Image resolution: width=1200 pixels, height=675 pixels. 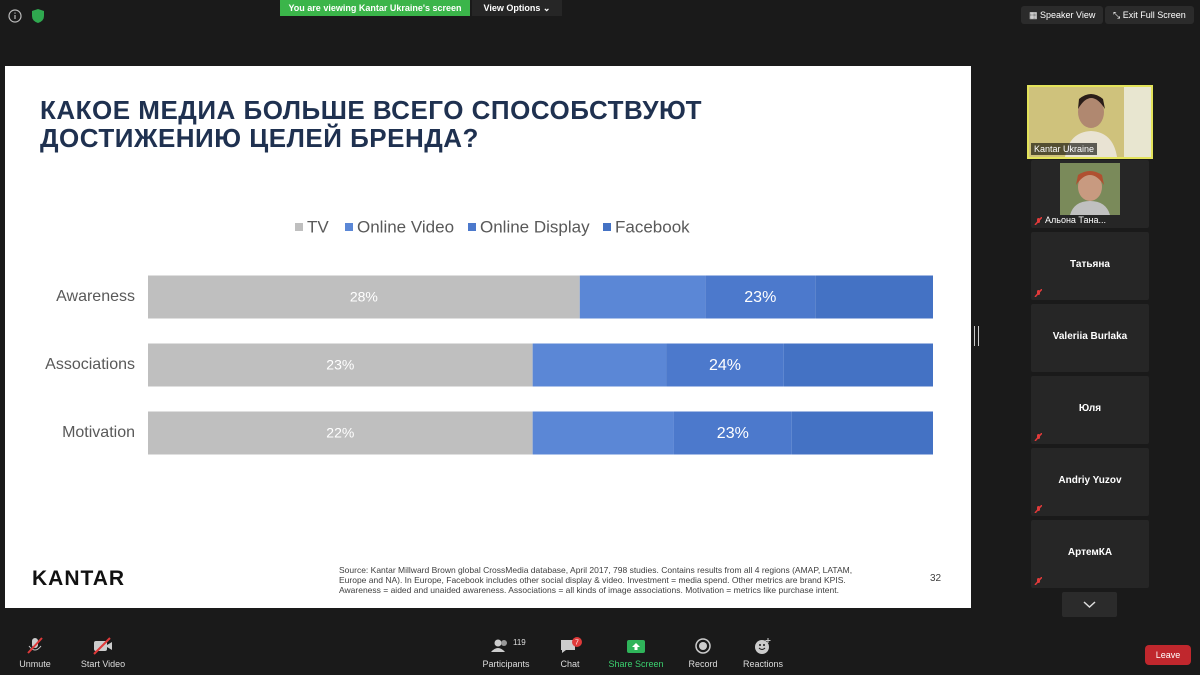 What do you see at coordinates (577, 642) in the screenshot?
I see `chat-badge: 7` at bounding box center [577, 642].